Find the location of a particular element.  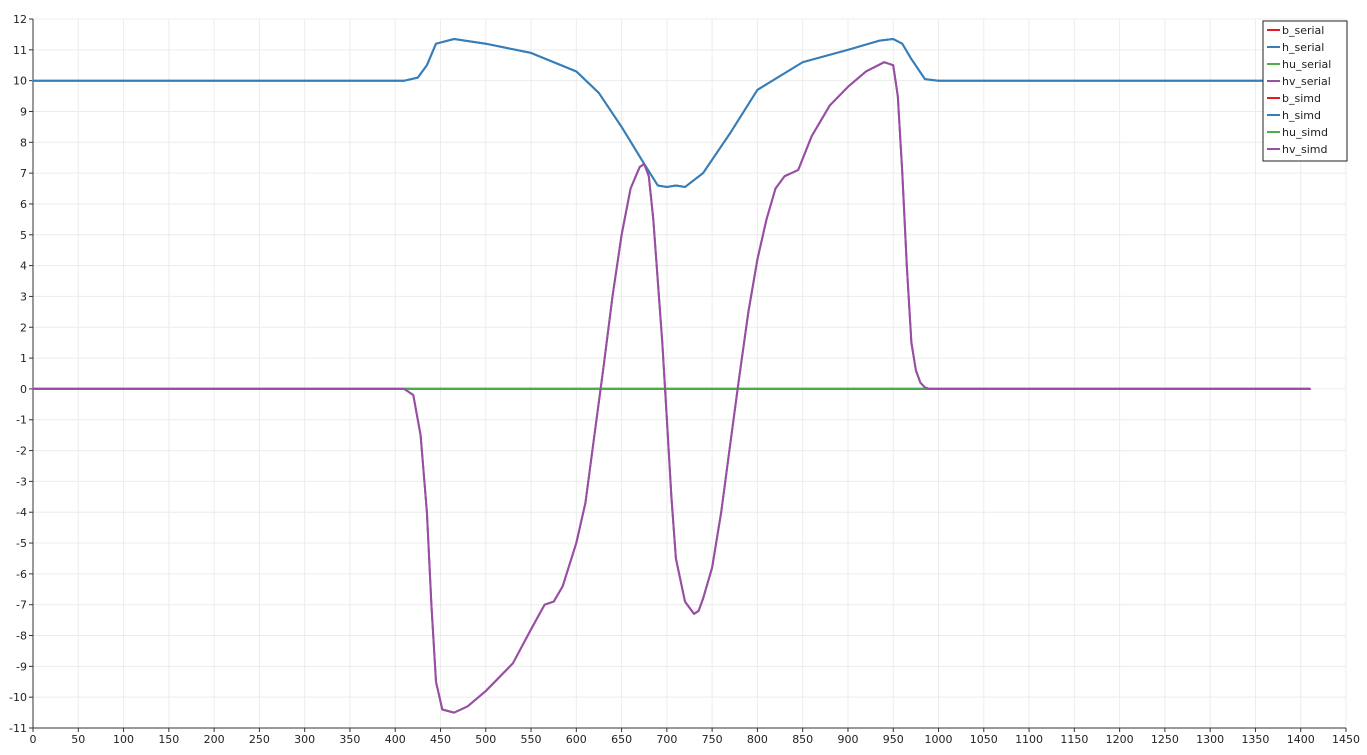

y-tick-label: 11 is located at coordinates (20, 50).